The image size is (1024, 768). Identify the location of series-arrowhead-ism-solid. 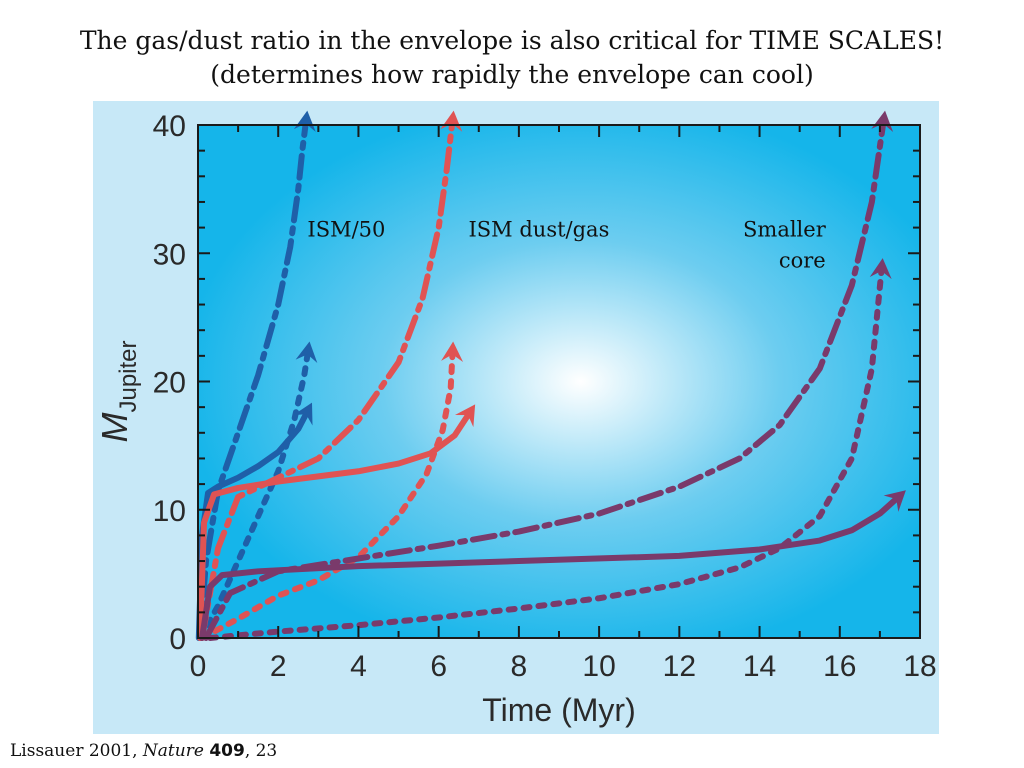
(465, 416).